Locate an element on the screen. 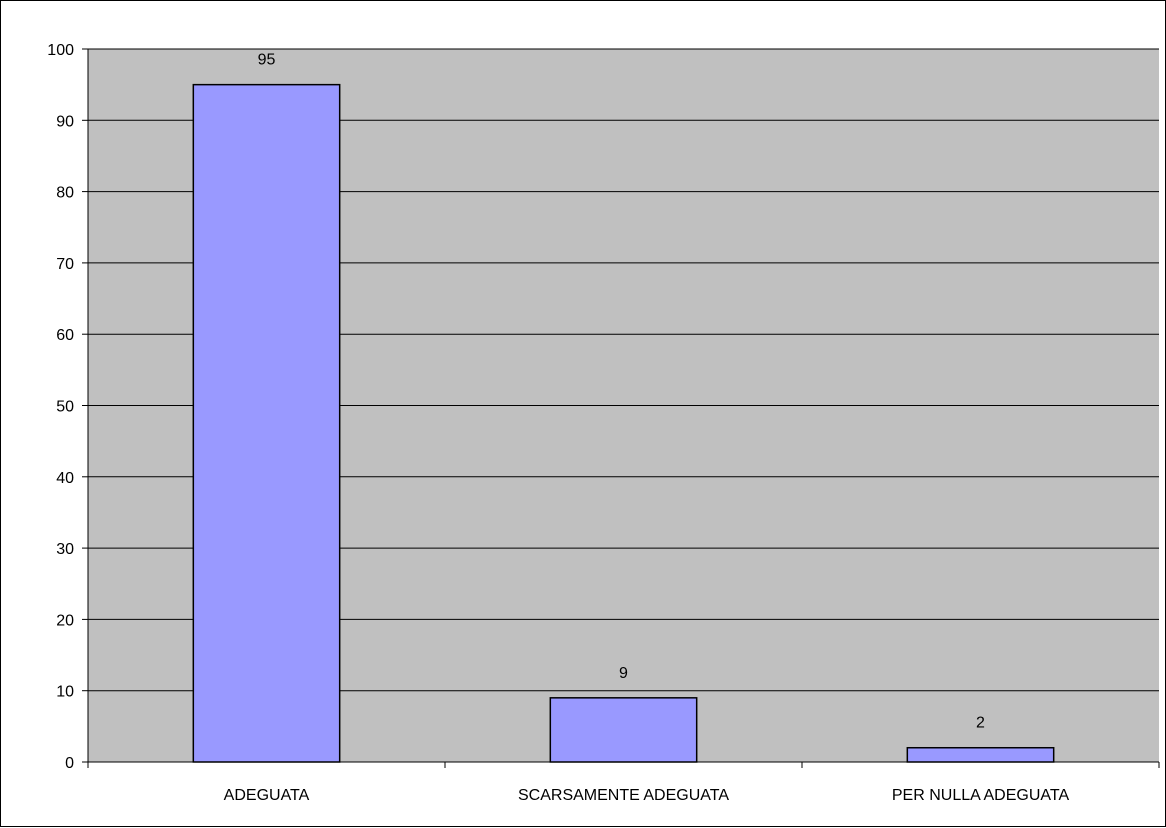 The image size is (1166, 828). y-tick-label: 0 is located at coordinates (69, 763).